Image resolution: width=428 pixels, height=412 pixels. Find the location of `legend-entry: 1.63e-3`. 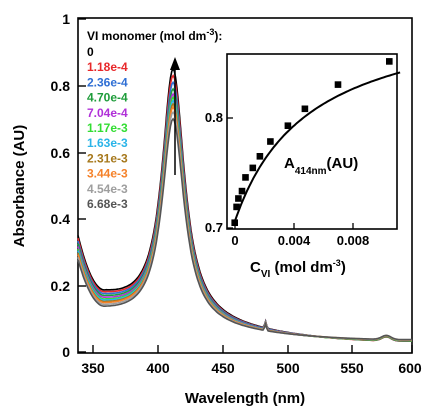

legend-entry: 1.63e-3 is located at coordinates (107, 143).